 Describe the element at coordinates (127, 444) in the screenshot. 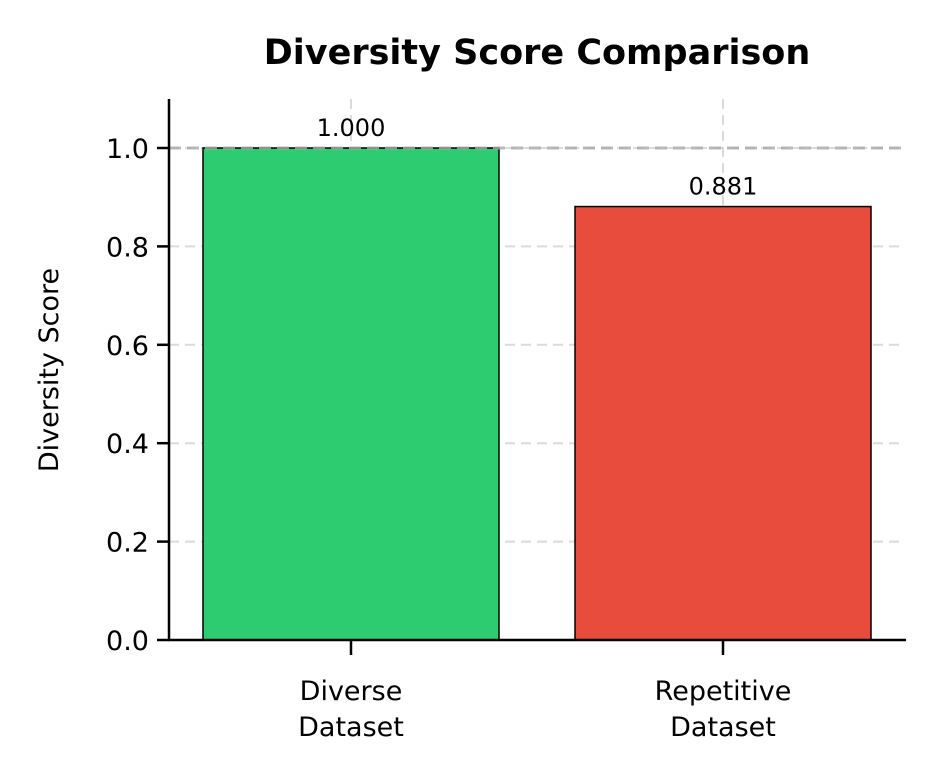

I see `y-tick-label: 0.4` at that location.